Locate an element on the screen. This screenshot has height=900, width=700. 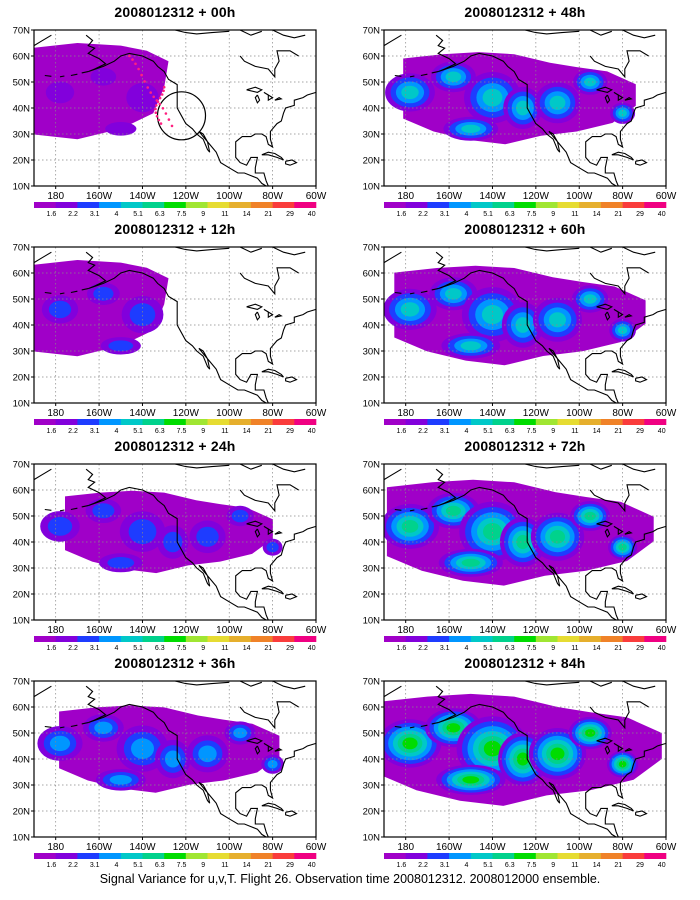
colorbar-label: 4 is located at coordinates (116, 865).